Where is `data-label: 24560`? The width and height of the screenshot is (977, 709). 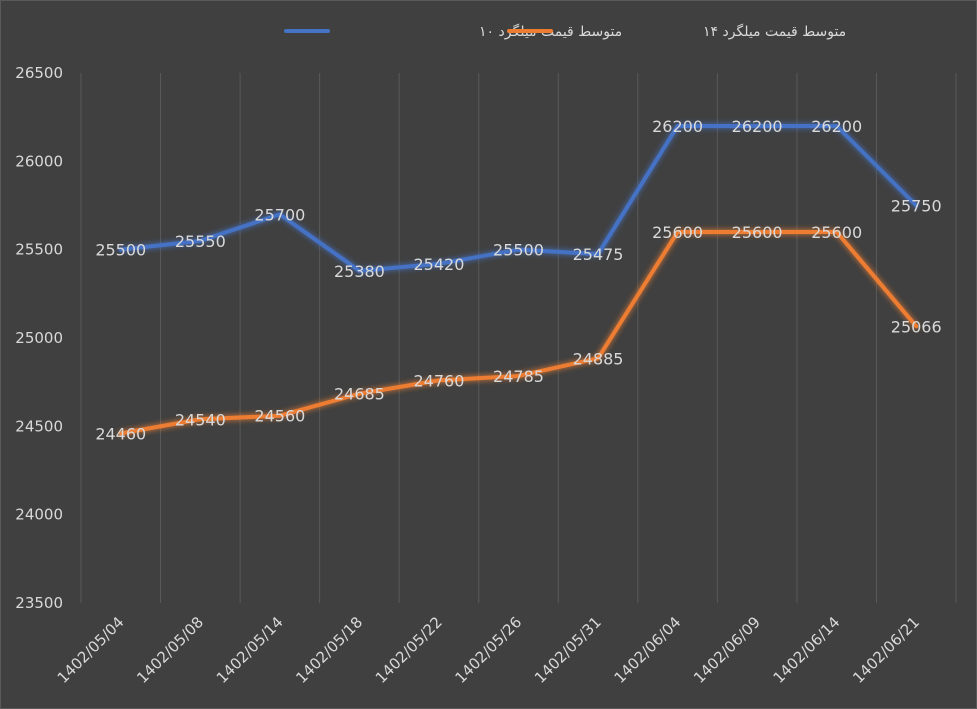
data-label: 24560 is located at coordinates (279, 416).